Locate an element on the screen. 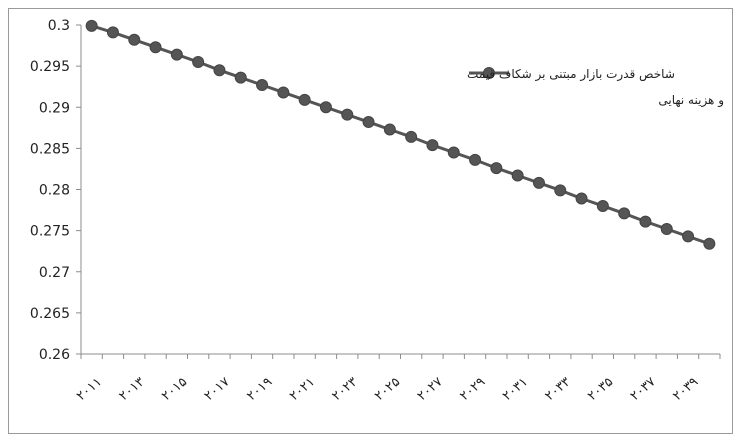  y-tick-label: 0.29 is located at coordinates (54, 108).